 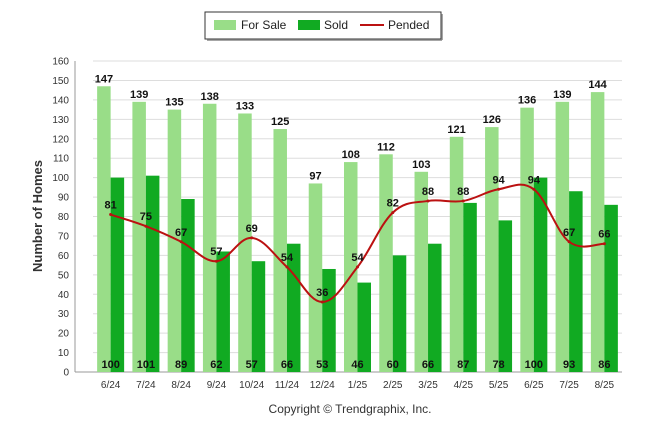 What do you see at coordinates (64, 198) in the screenshot?
I see `y-tick-label: 90` at bounding box center [64, 198].